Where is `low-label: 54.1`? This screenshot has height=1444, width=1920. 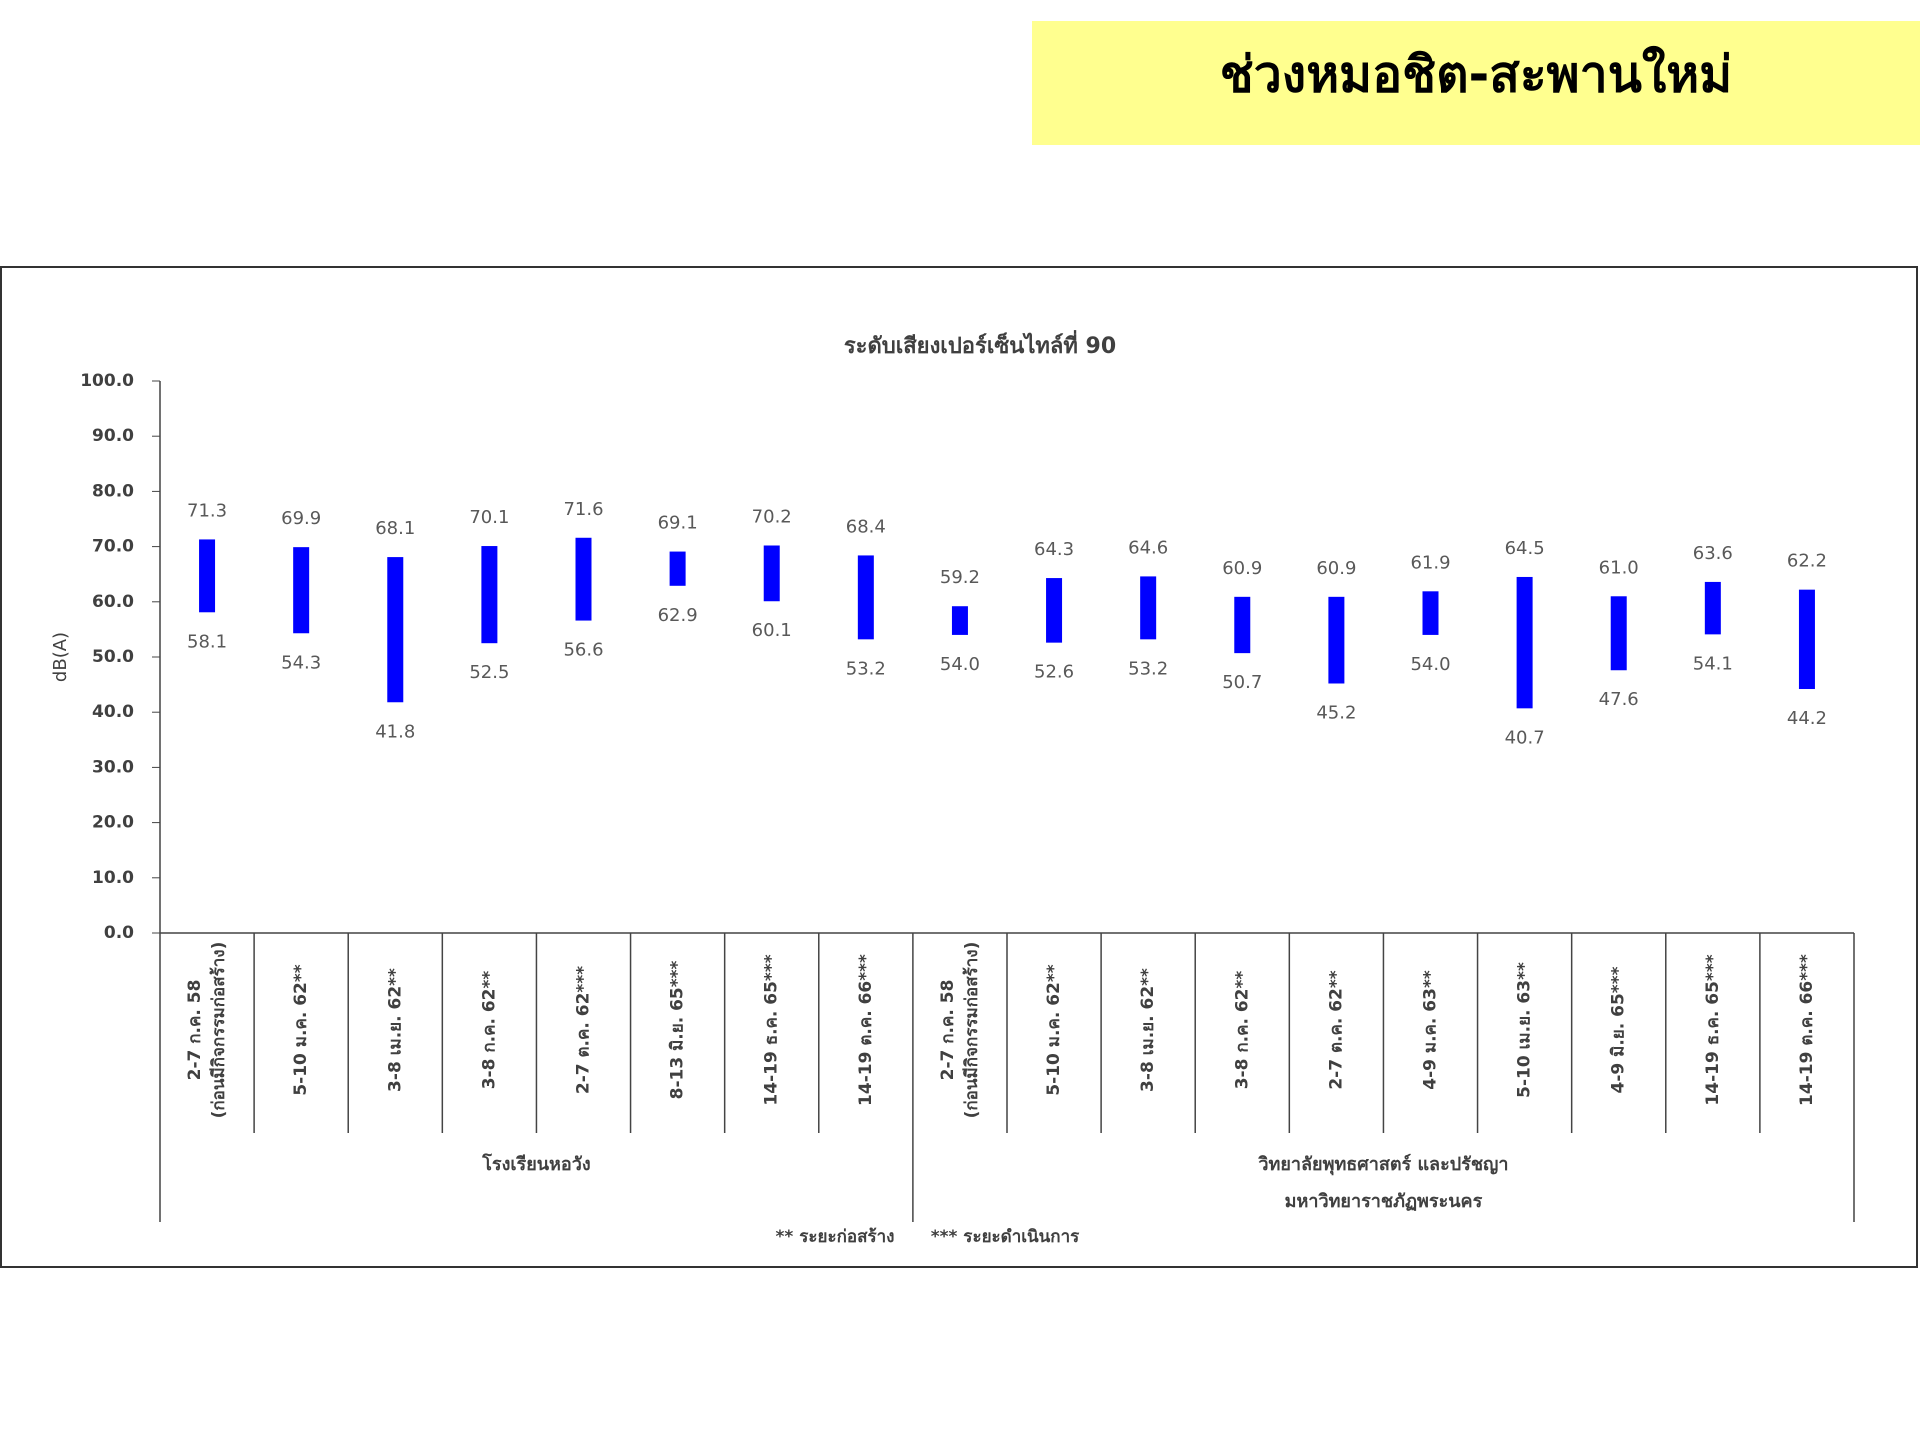
low-label: 54.1 is located at coordinates (1713, 663).